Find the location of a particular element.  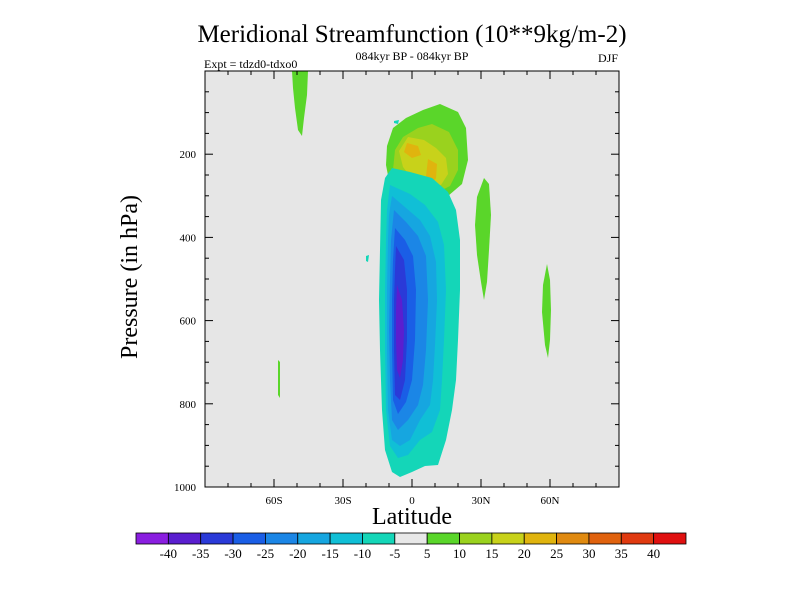

x-tick-labels: 60S 30S 0 30N 60N is located at coordinates (412, 501).